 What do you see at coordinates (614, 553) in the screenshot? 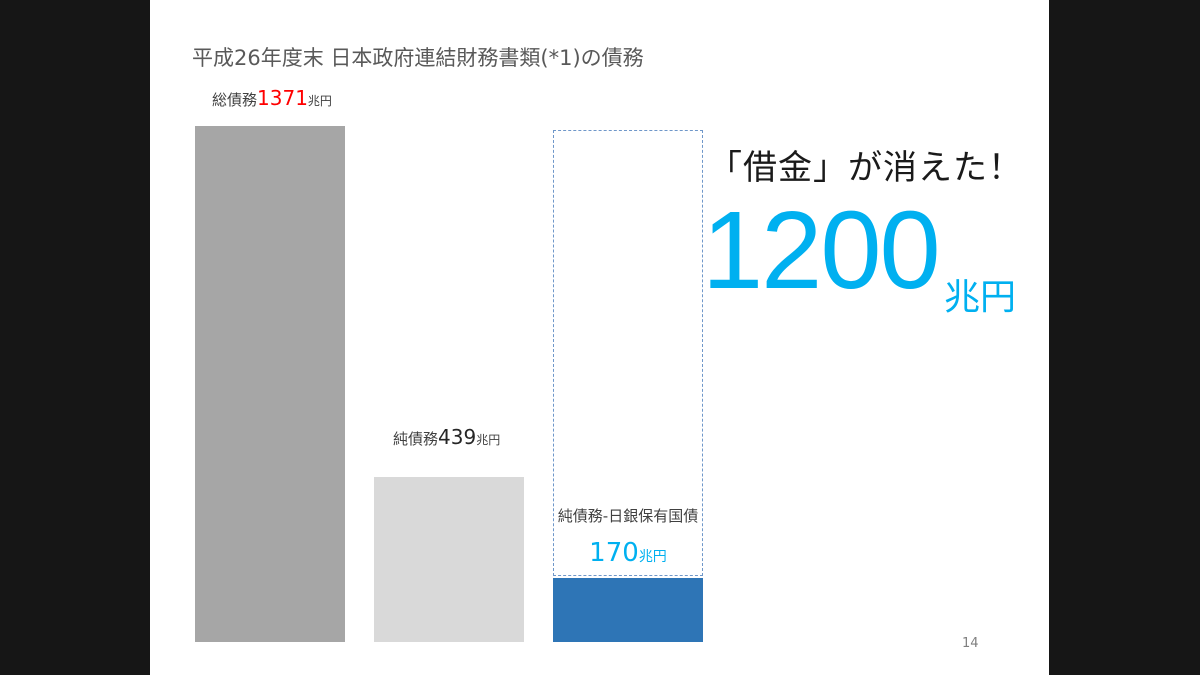
I see `bar-value-label: 170` at bounding box center [614, 553].